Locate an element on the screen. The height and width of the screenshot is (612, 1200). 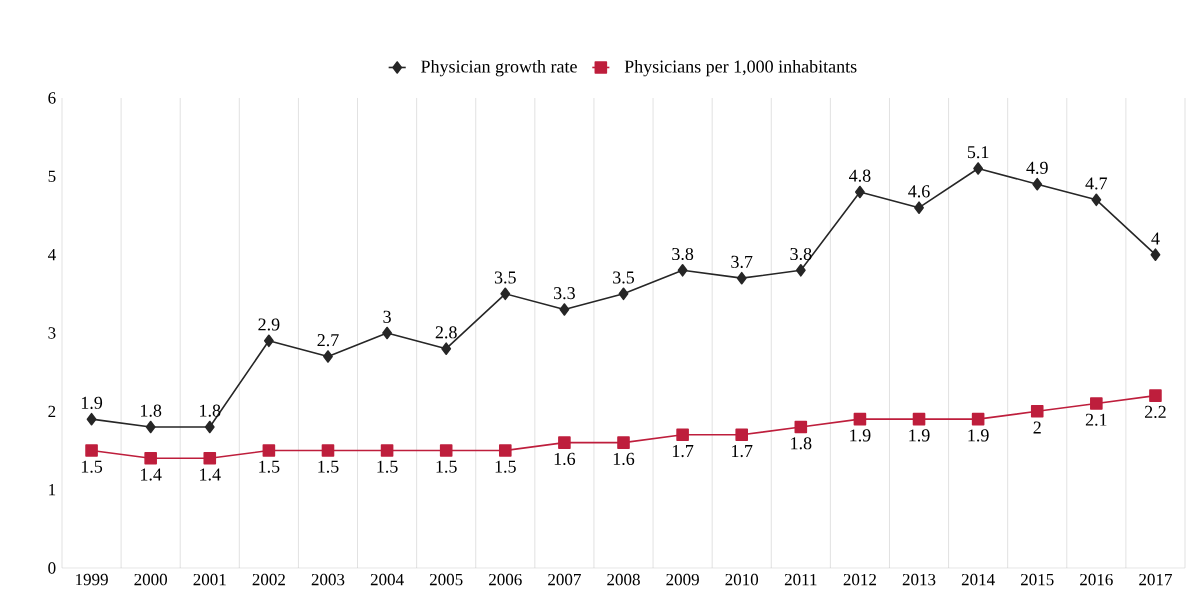
y-tick-label: 3 is located at coordinates (52, 333).